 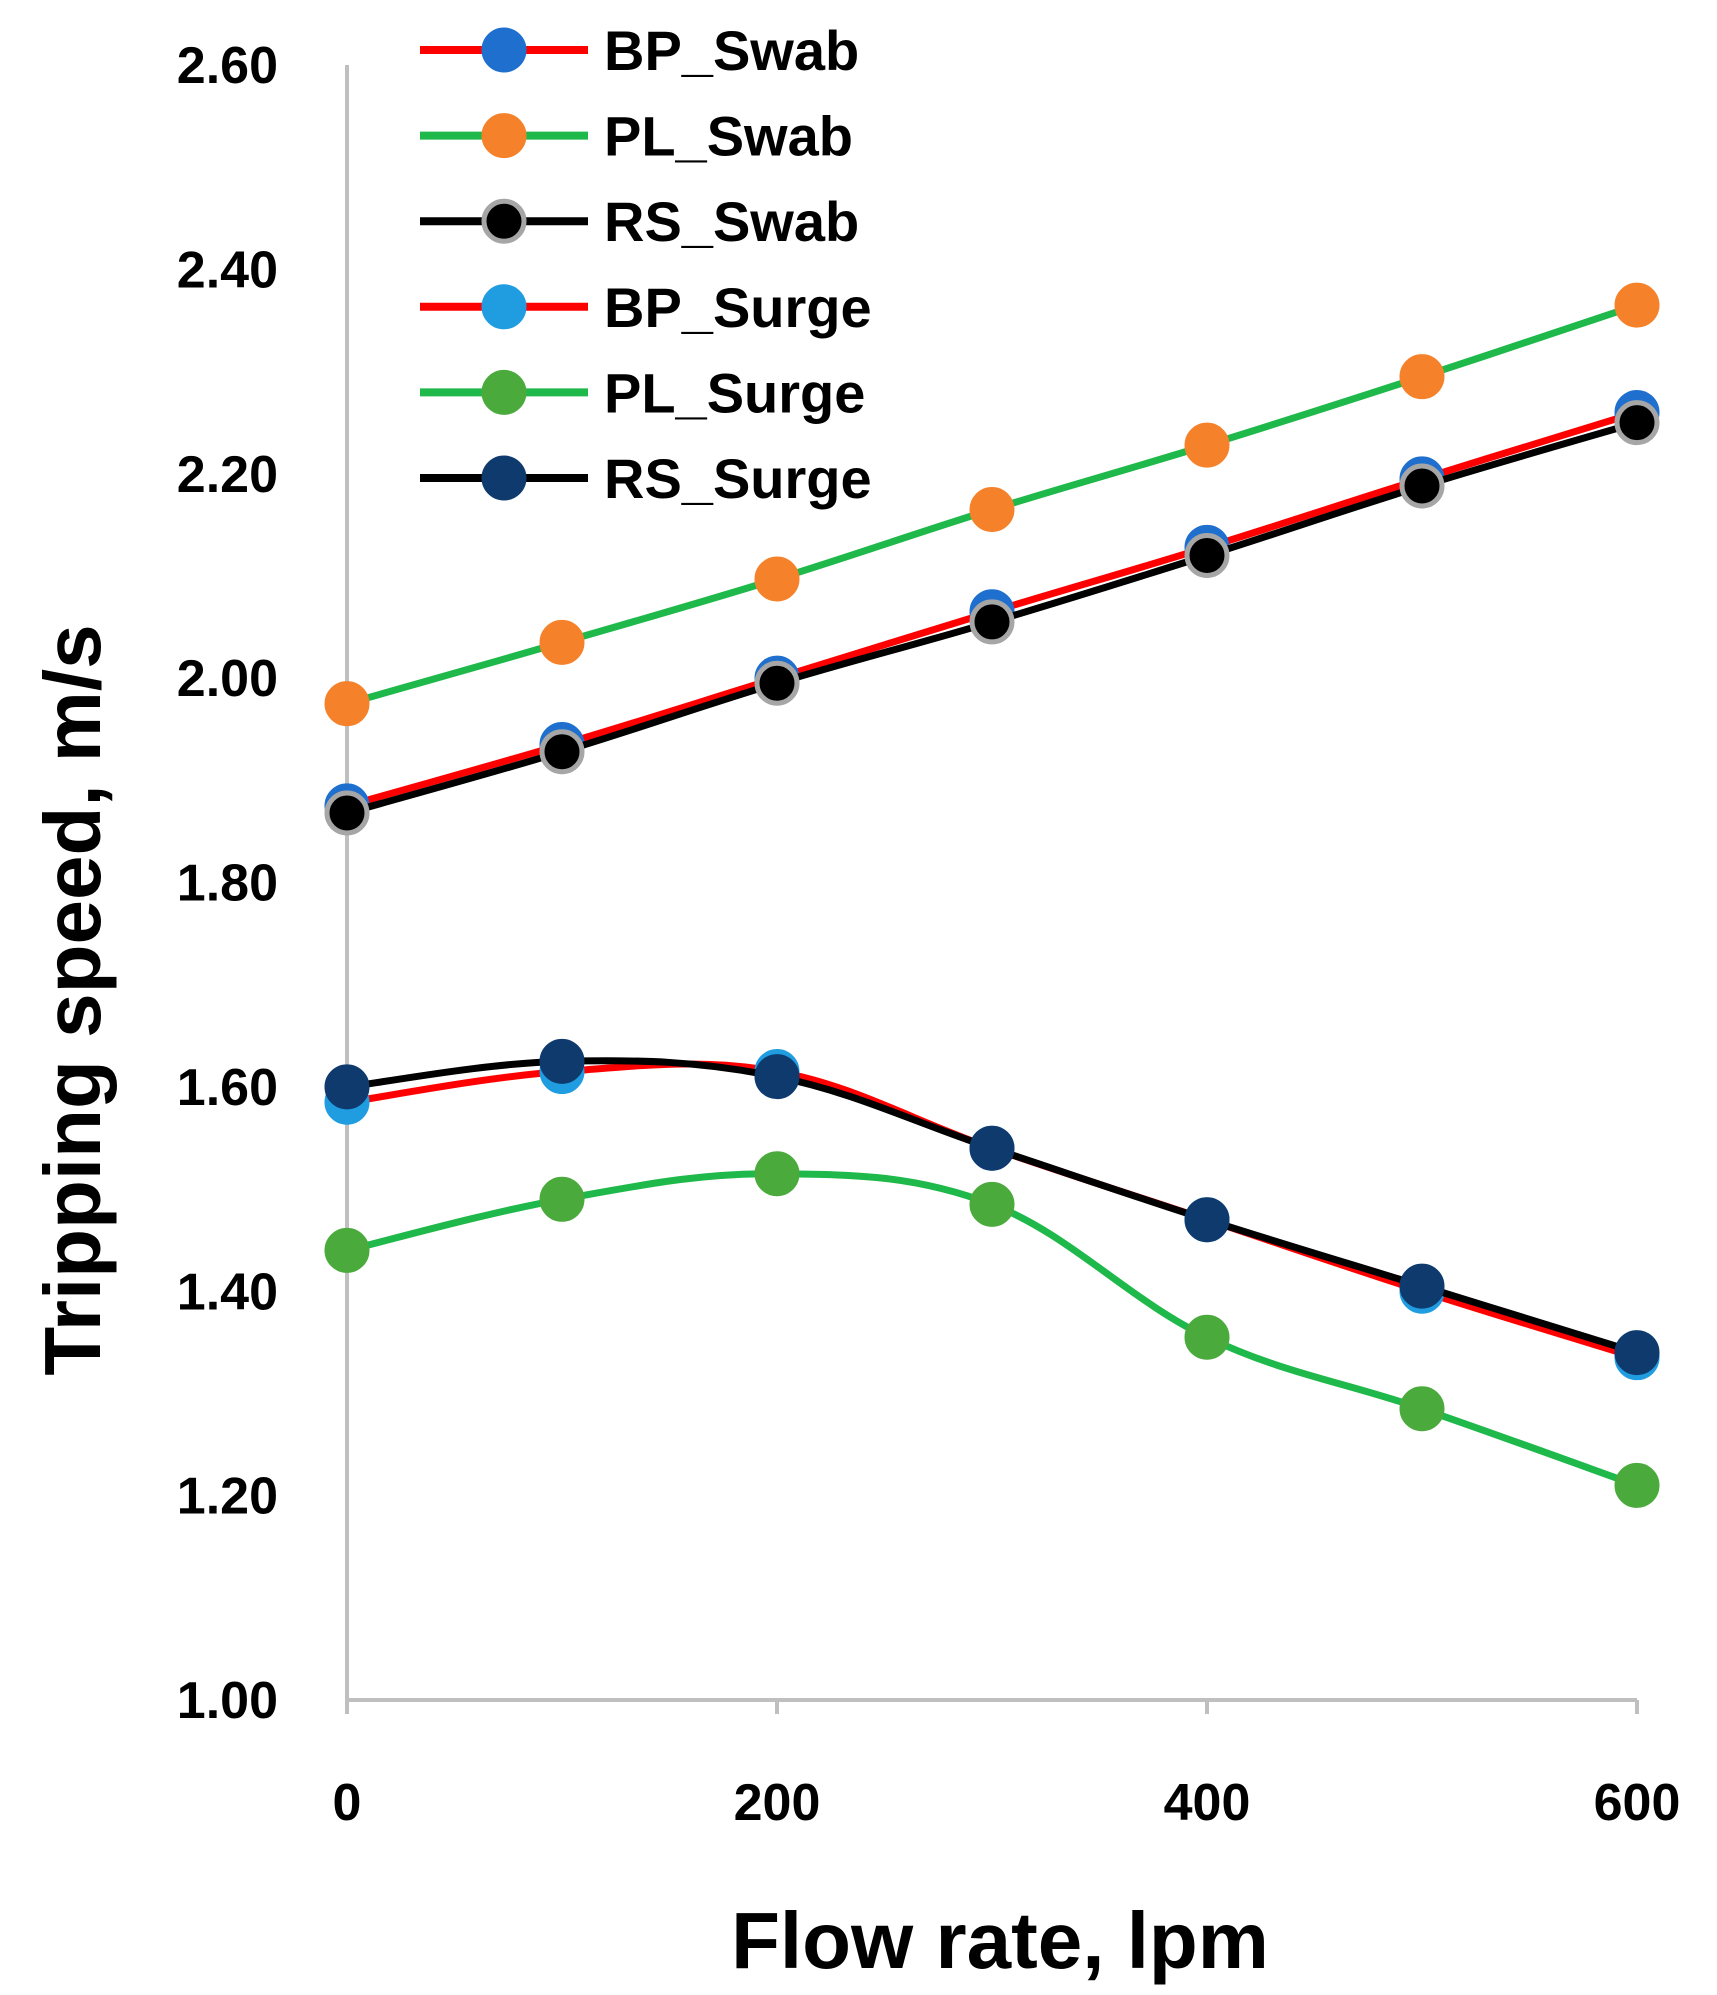 What do you see at coordinates (227, 679) in the screenshot?
I see `y-tick-label: 2.00` at bounding box center [227, 679].